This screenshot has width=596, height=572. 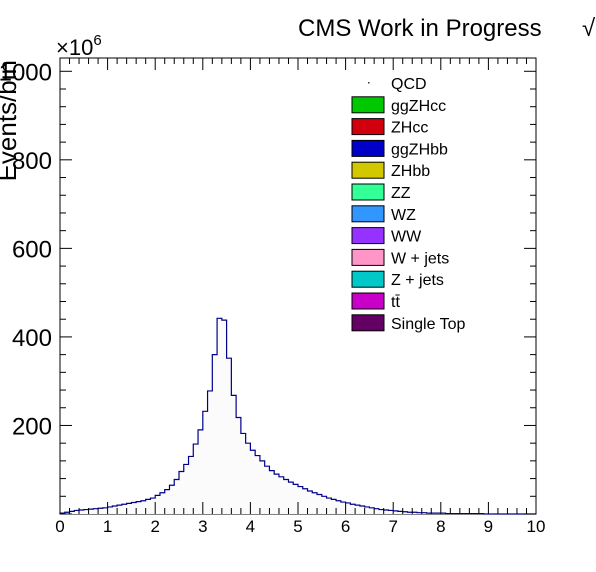 What do you see at coordinates (202, 526) in the screenshot?
I see `x-tick-label: 3` at bounding box center [202, 526].